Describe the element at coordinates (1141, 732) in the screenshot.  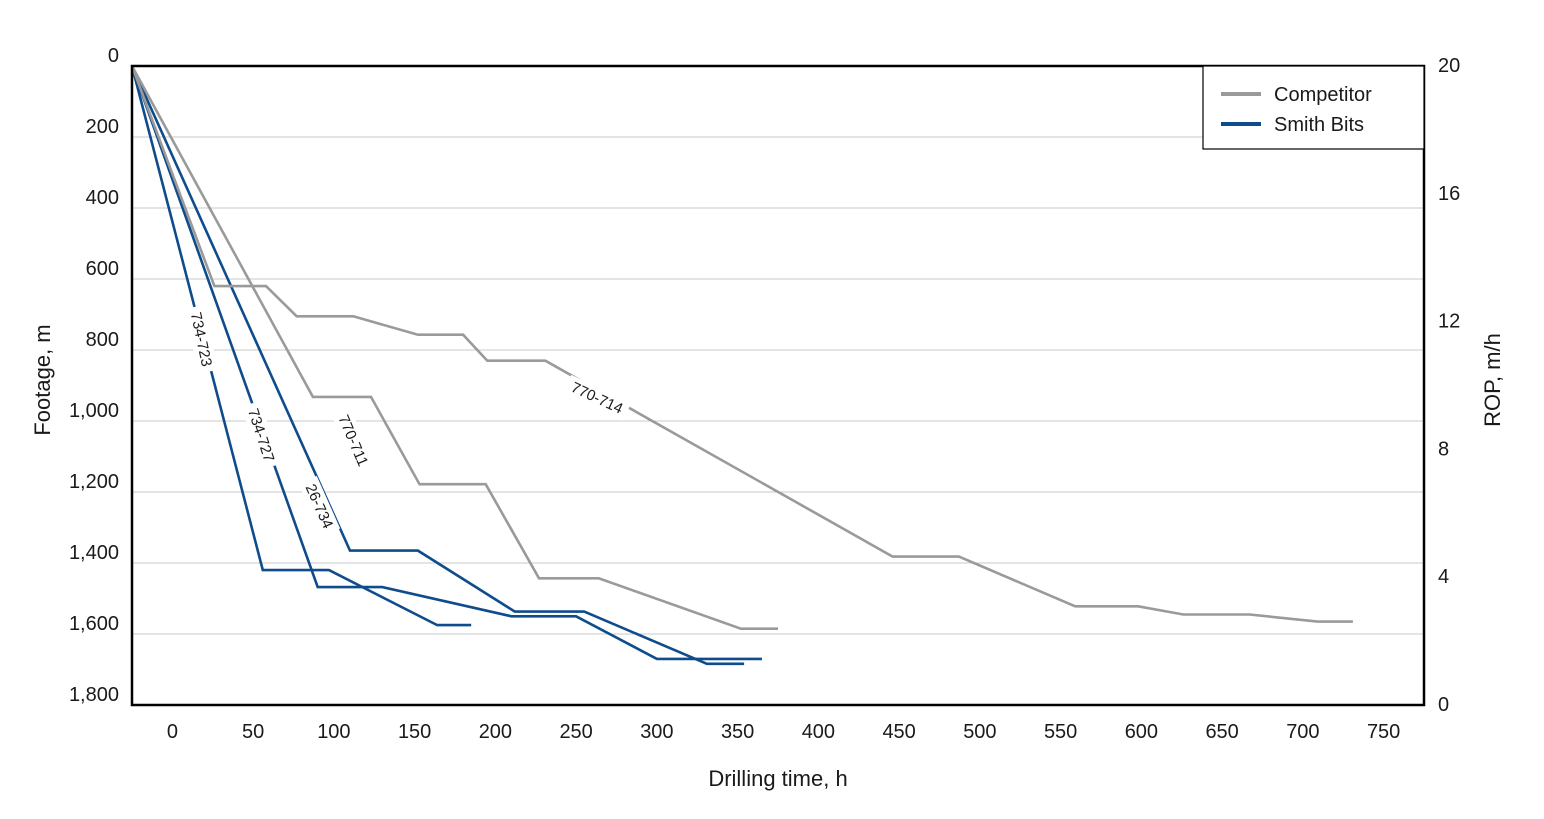
I see `x-tick-label-600: 600` at that location.